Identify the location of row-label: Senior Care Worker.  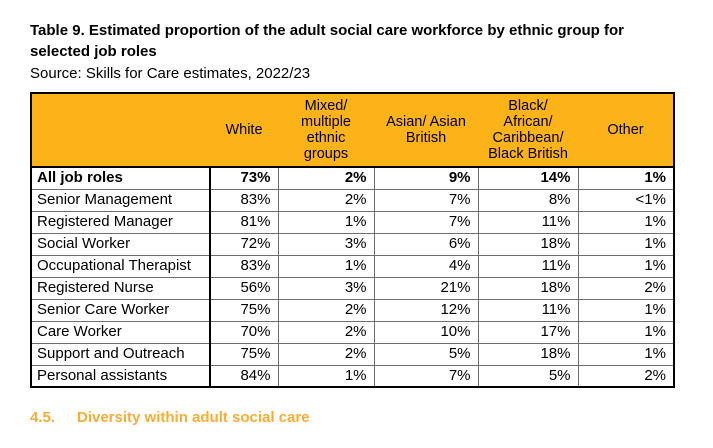
(120, 310).